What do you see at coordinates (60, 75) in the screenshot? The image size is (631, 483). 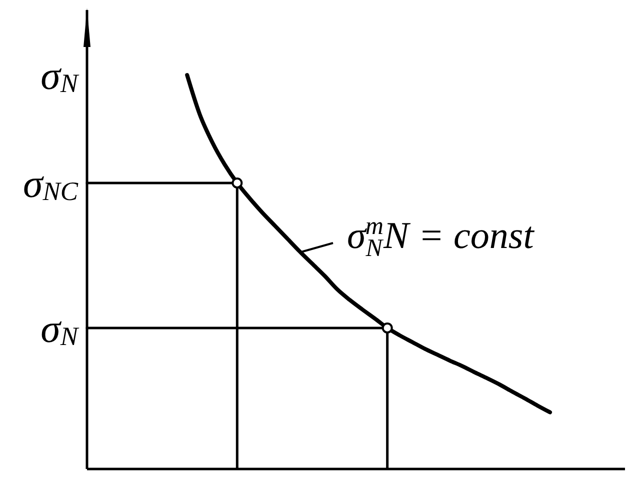 I see `y-axis-title: σ$_{N}$` at bounding box center [60, 75].